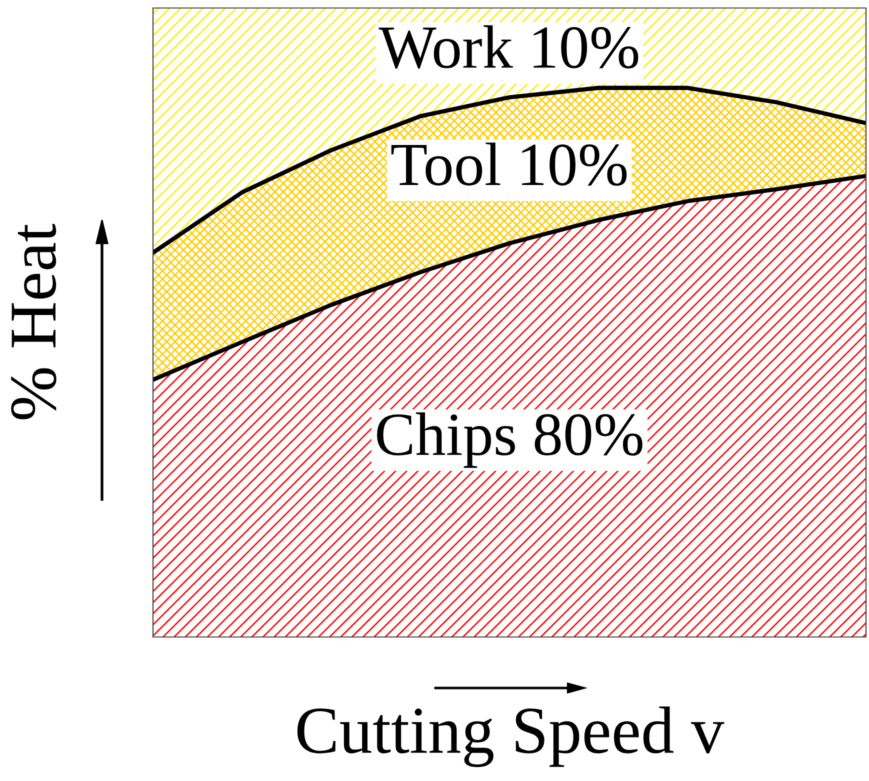 The width and height of the screenshot is (869, 781). I want to click on series-label: Work 10%, so click(508, 47).